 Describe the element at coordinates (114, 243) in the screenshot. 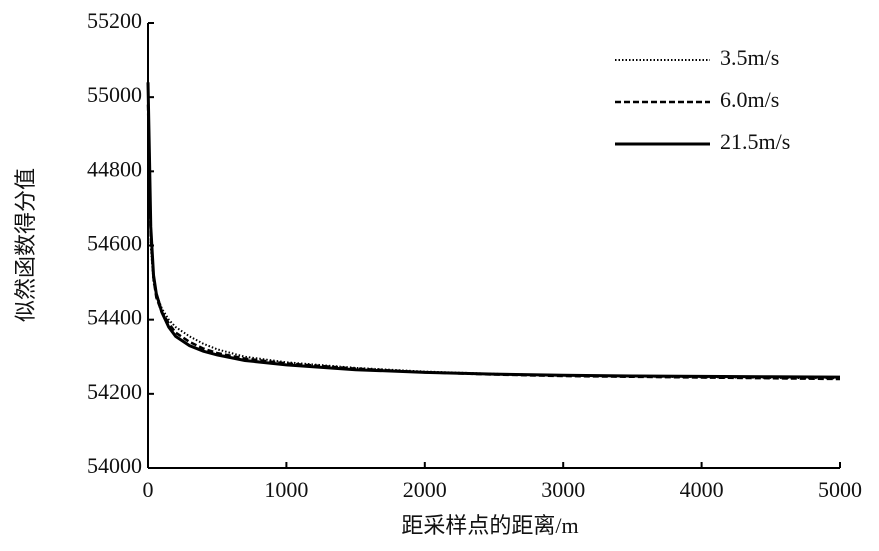

I see `y-tick-label: 54600` at that location.